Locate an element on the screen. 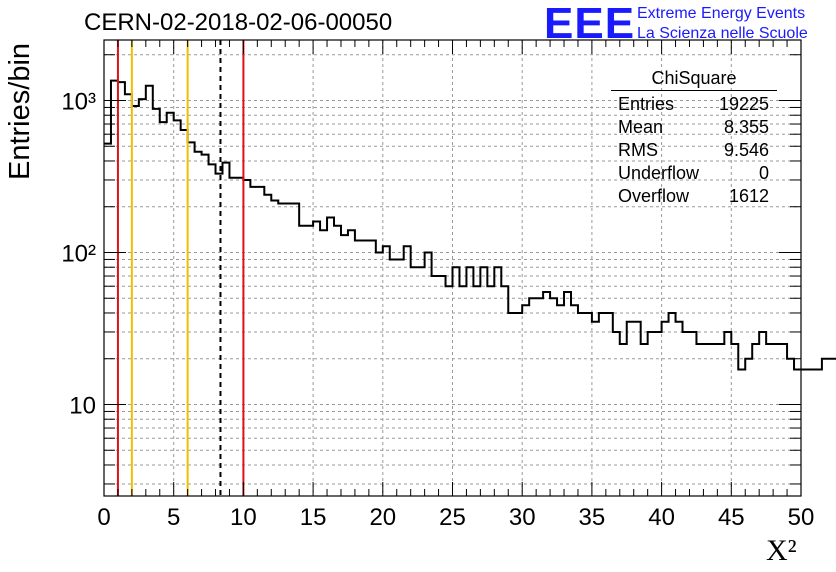  y-tick-label: 10 is located at coordinates (82, 405).